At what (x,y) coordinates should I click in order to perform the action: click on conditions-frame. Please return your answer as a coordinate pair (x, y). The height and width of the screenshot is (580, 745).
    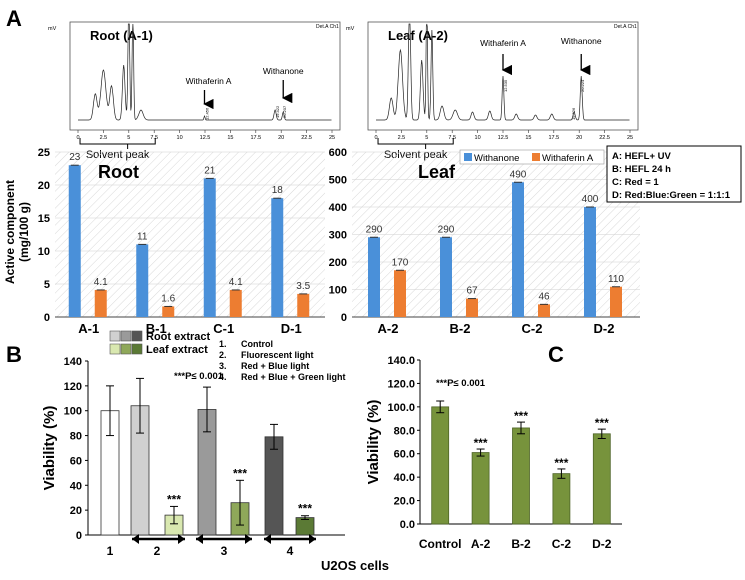
    Looking at the image, I should click on (674, 174).